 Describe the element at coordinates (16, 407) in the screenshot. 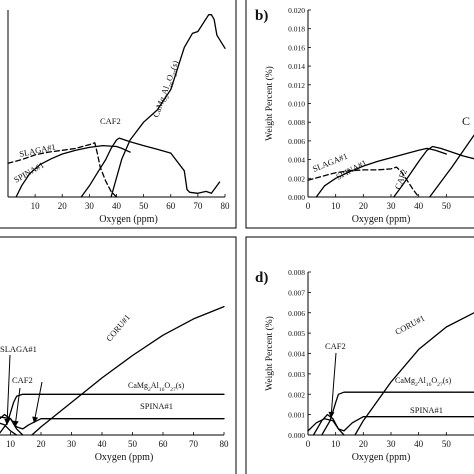

I see `caf2-arrow-c` at that location.